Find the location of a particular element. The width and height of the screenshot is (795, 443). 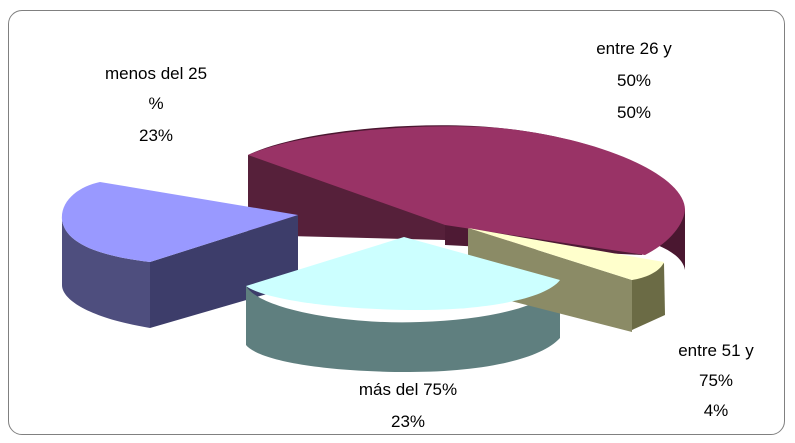

svg-text: entre 26 y is located at coordinates (634, 48).